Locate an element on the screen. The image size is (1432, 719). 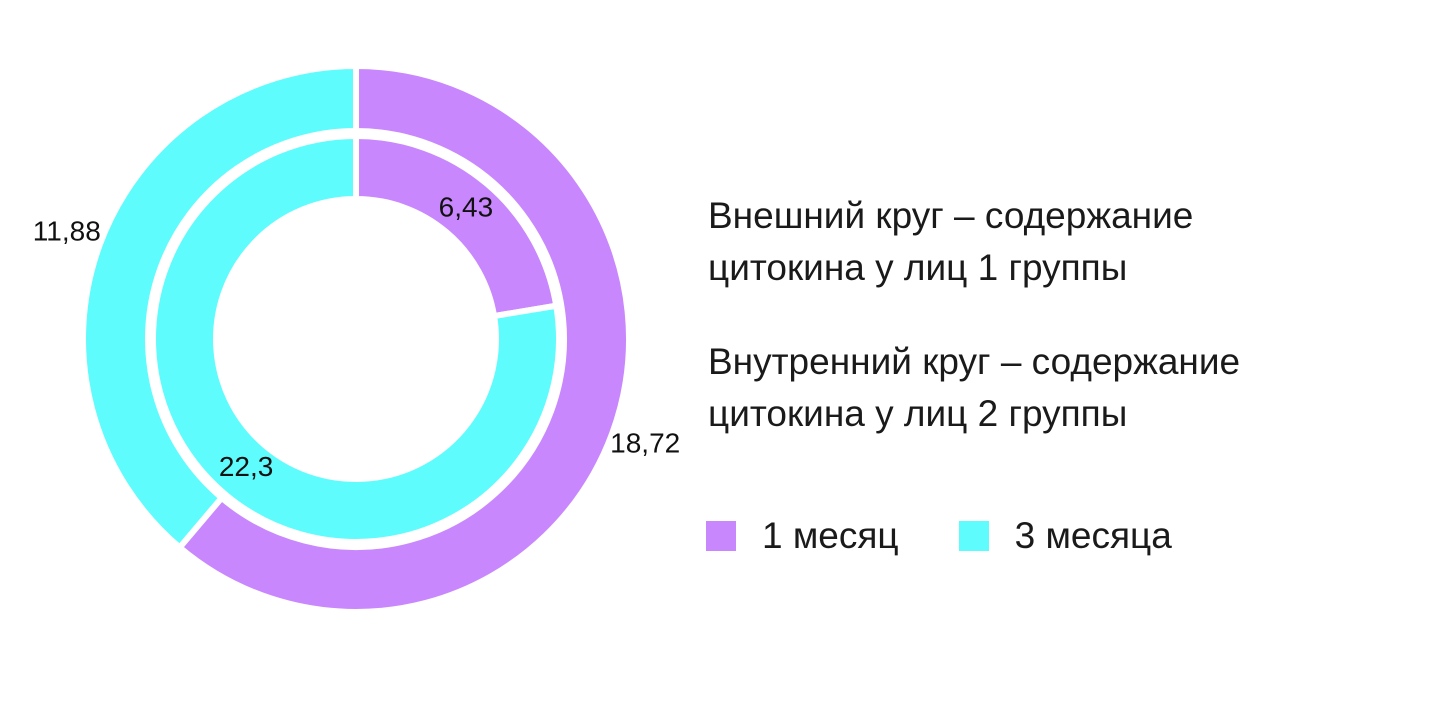
legend-item-3-months: 3 месяца is located at coordinates (1065, 536).